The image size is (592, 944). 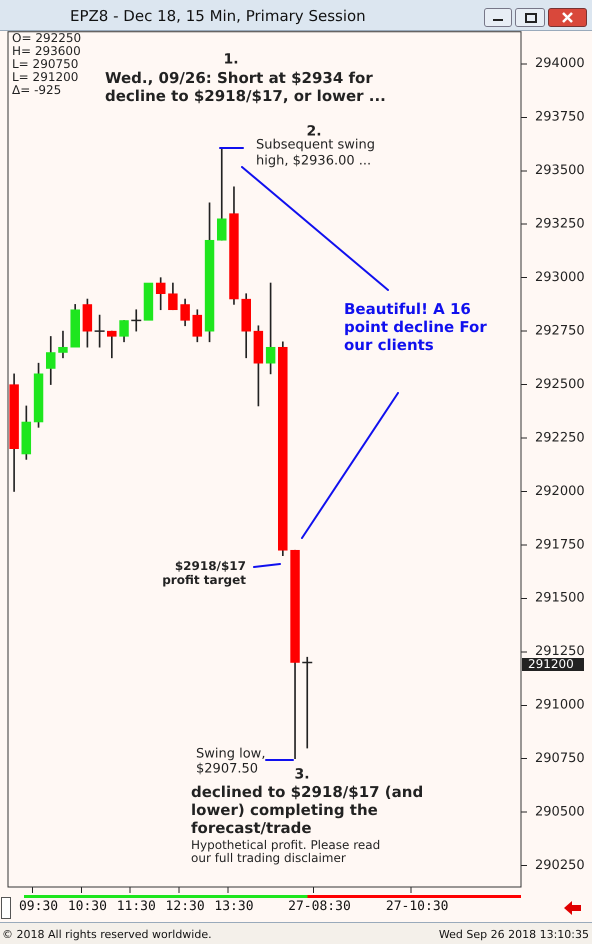 I want to click on annotation: 2., so click(x=314, y=132).